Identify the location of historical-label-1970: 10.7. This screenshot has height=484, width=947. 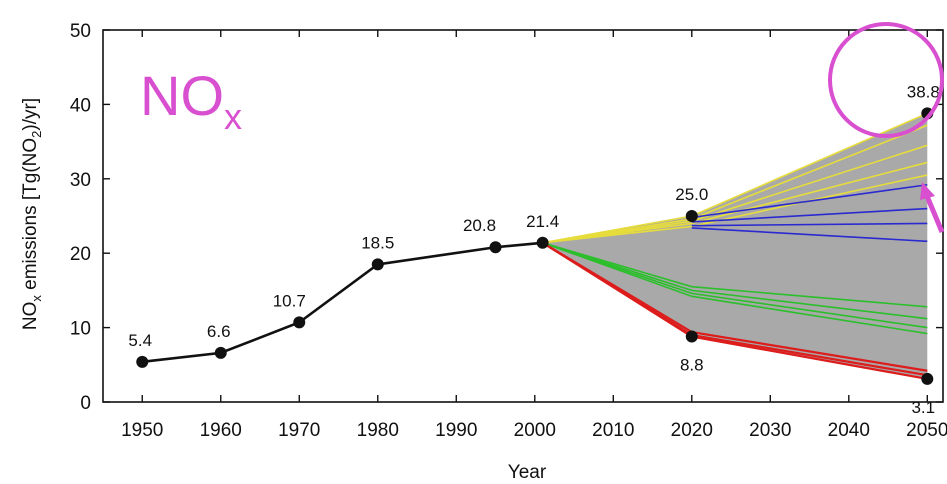
(289, 300).